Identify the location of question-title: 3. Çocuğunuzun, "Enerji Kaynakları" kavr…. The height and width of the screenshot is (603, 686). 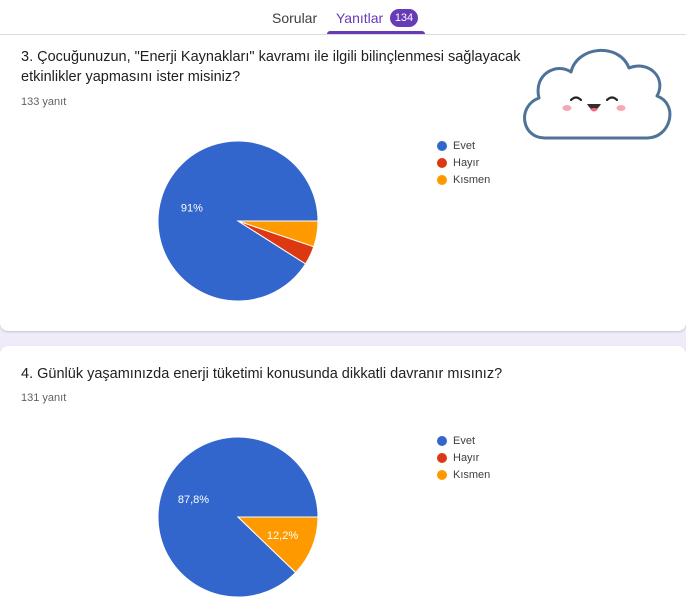
(271, 67).